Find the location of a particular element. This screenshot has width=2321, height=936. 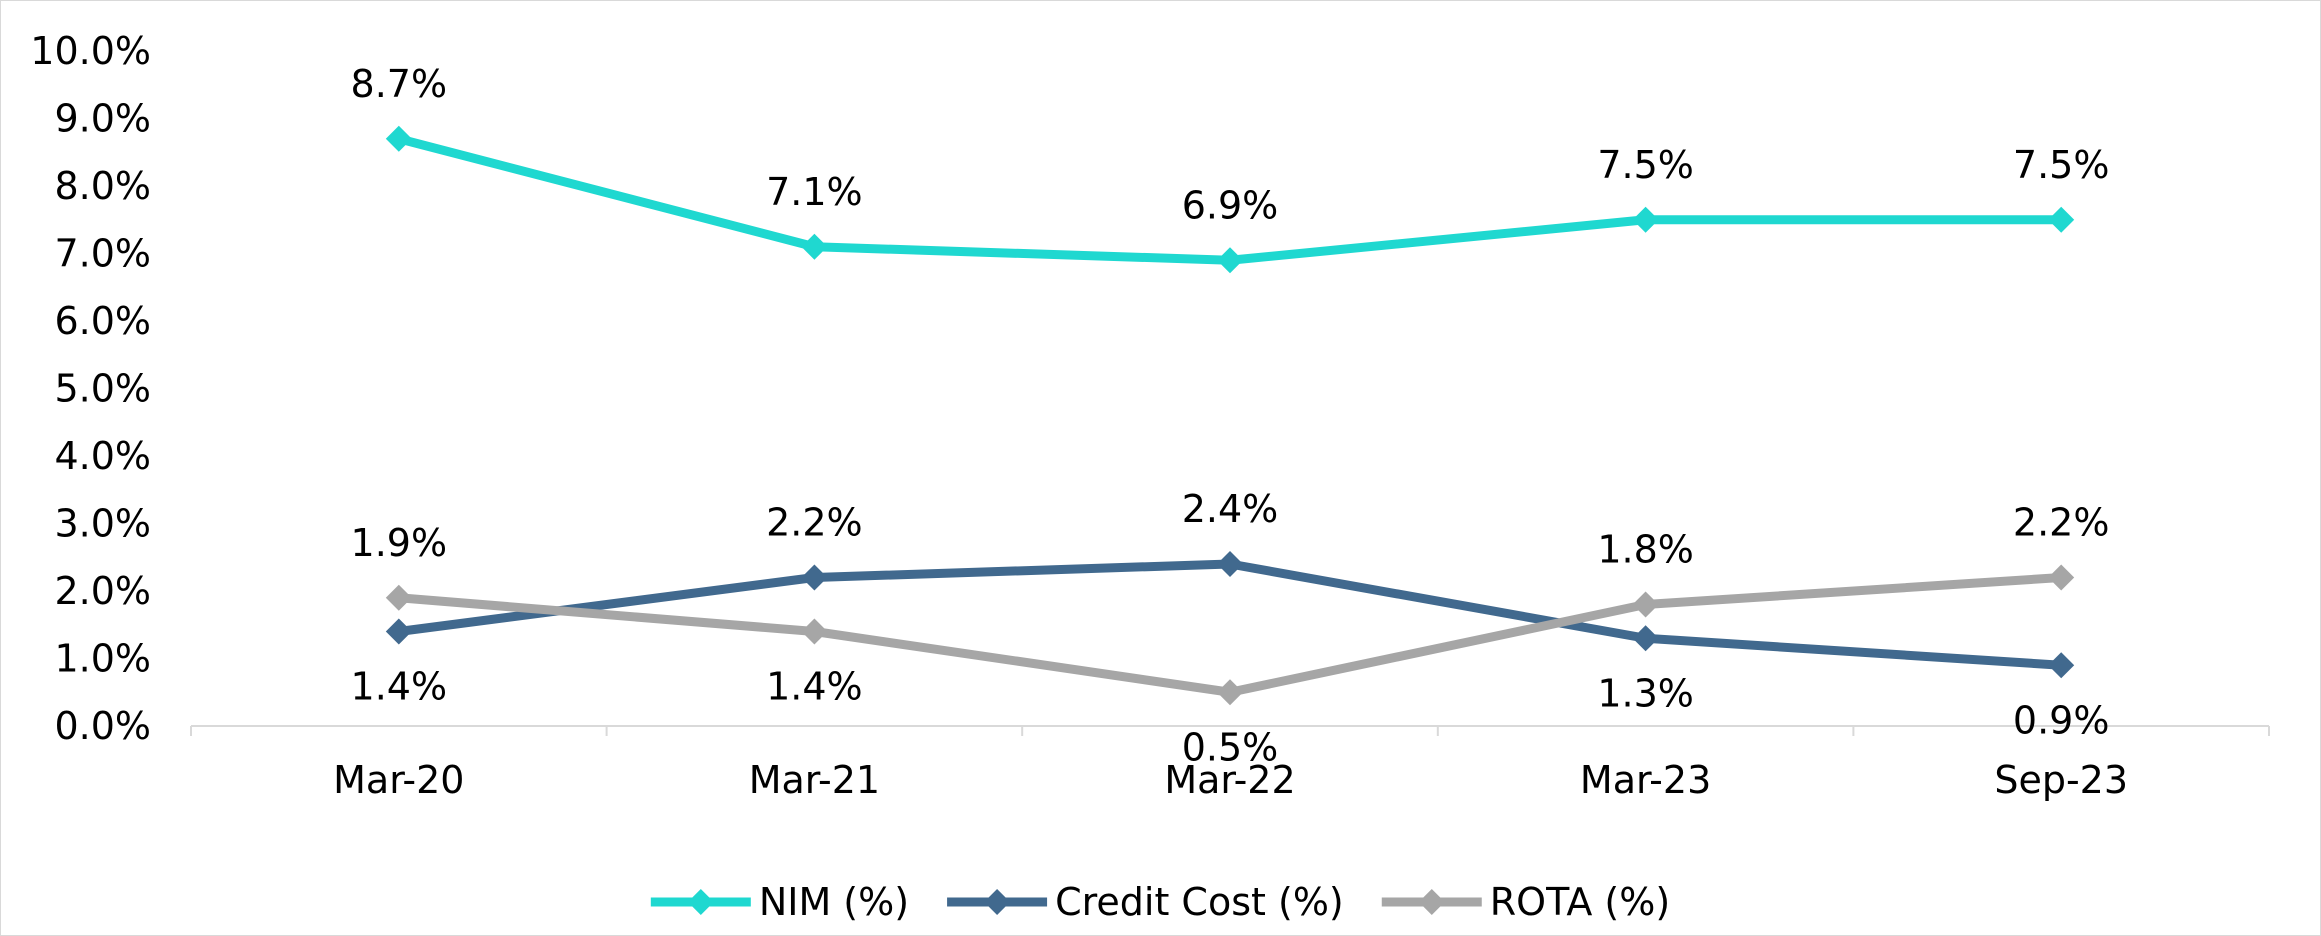

data-label: 0.9% is located at coordinates (2061, 720).